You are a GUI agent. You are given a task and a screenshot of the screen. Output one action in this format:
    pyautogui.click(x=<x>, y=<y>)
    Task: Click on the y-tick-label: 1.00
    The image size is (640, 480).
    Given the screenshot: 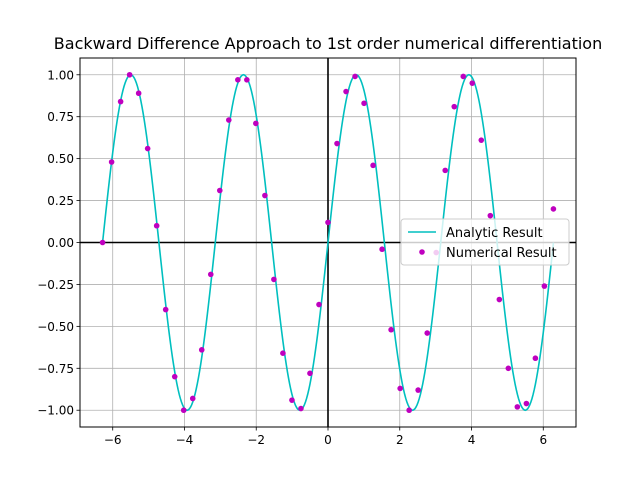 What is the action you would take?
    pyautogui.click(x=60, y=75)
    